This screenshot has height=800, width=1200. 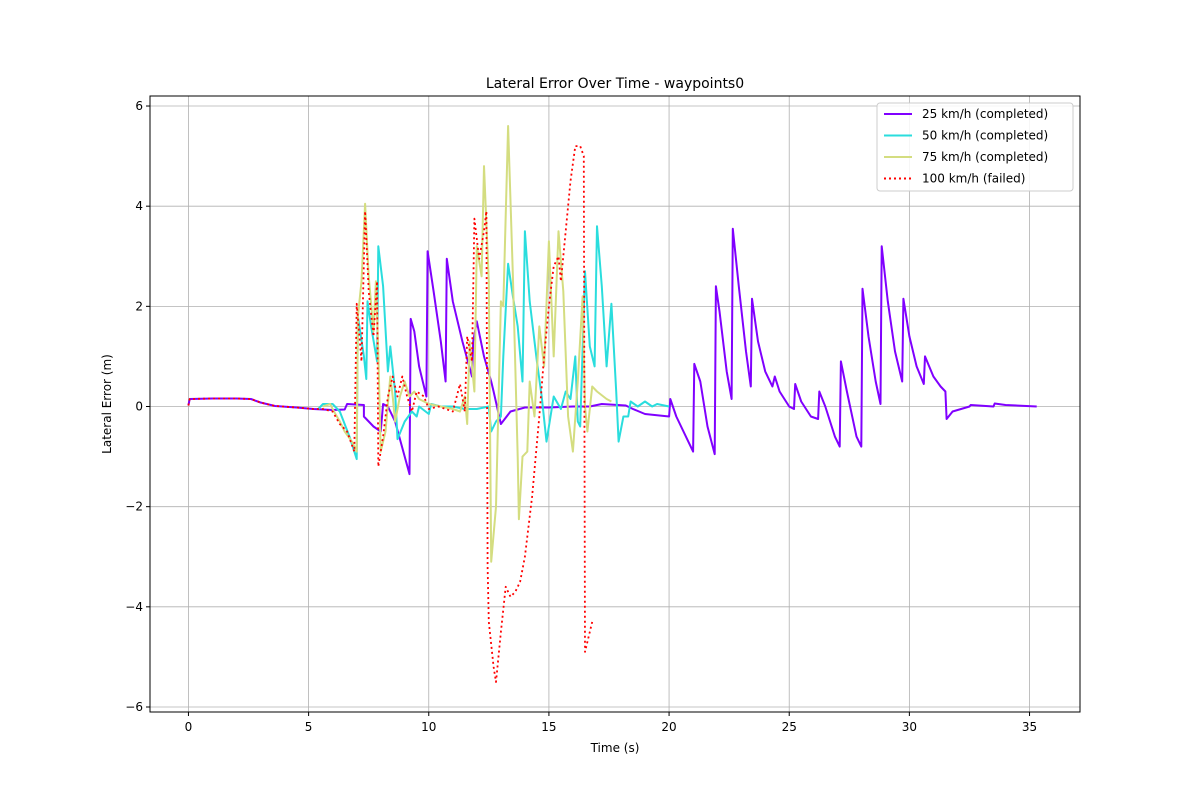 What do you see at coordinates (189, 727) in the screenshot?
I see `x-tick-label: 0` at bounding box center [189, 727].